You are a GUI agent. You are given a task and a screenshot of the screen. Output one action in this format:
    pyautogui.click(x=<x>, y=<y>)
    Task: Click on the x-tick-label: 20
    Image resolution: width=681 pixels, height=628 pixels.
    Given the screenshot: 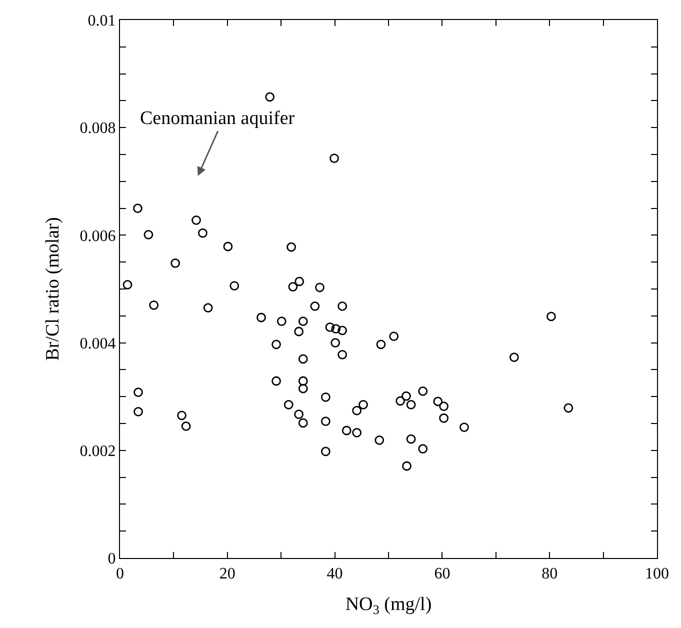 What is the action you would take?
    pyautogui.click(x=227, y=573)
    